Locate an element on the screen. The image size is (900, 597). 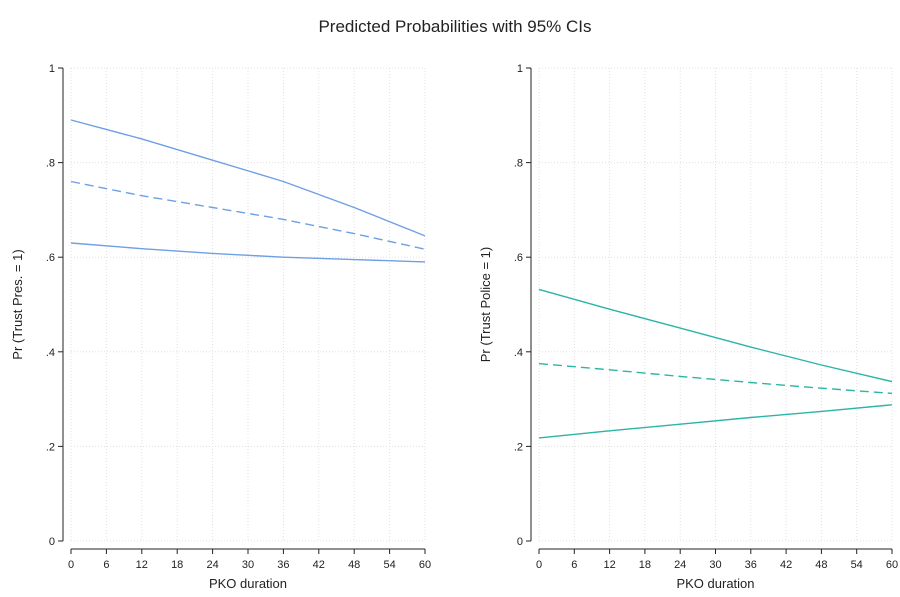
figure-title: Predicted Probabilities with 95% CIs is located at coordinates (454, 26).